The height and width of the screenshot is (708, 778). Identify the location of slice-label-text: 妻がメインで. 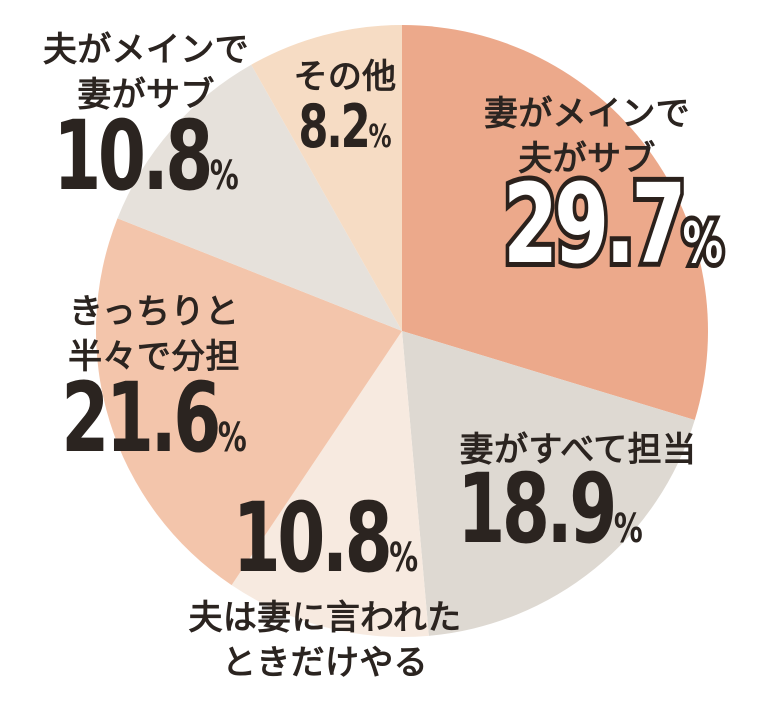
(587, 114).